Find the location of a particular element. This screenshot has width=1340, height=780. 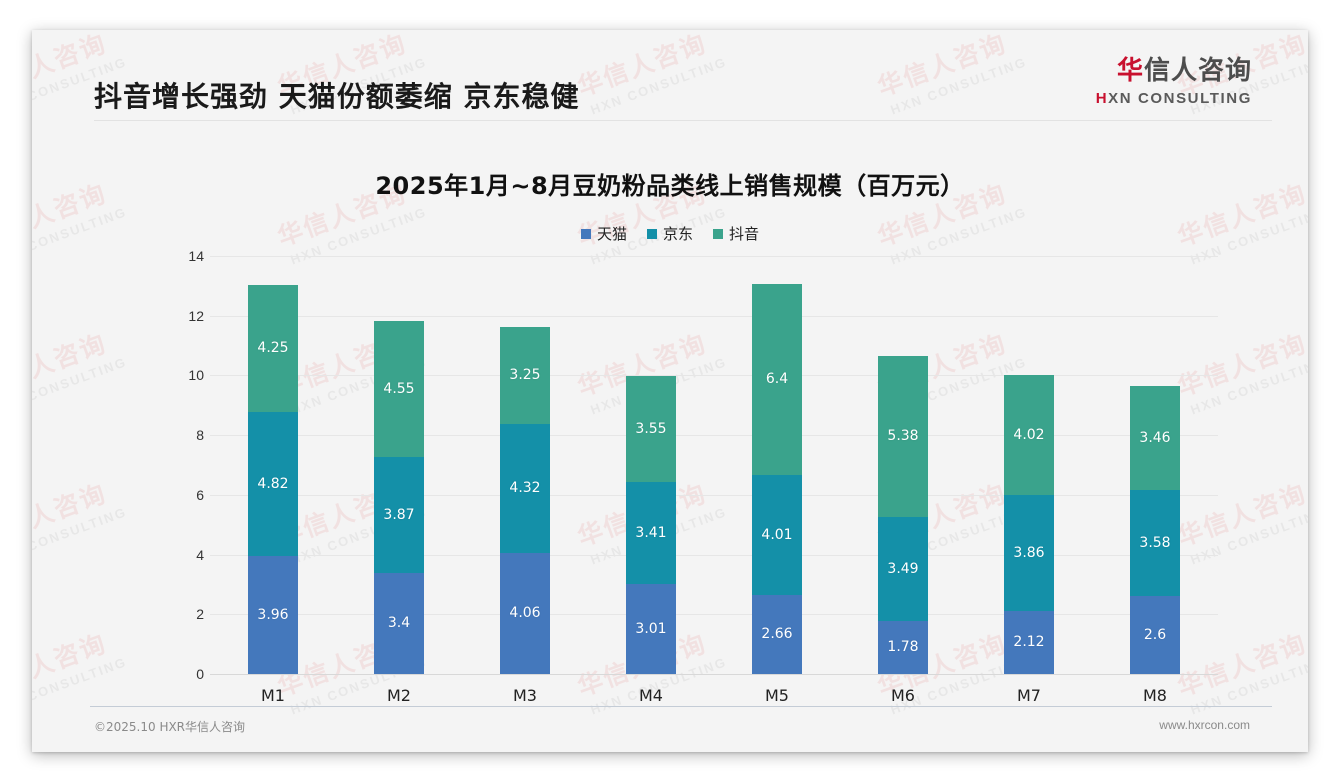

bar-column-M8: 2.6 3.58 3.46 is located at coordinates (1155, 465).